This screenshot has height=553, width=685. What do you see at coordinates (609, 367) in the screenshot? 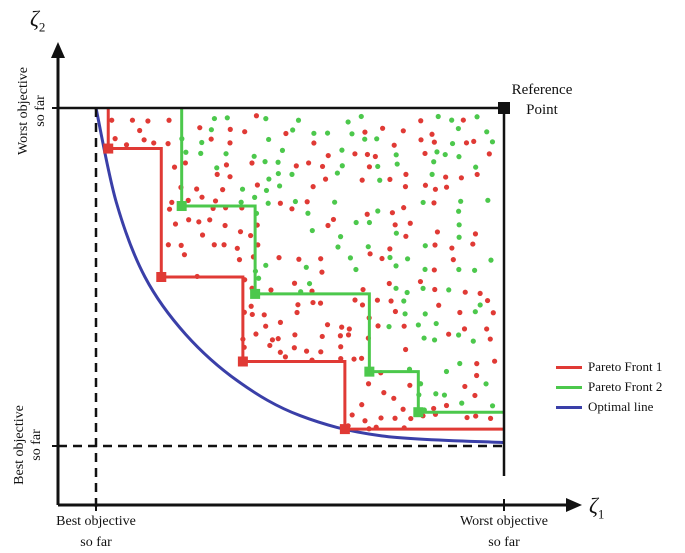
I see `legend-item-front1: Pareto Front 1` at bounding box center [609, 367].